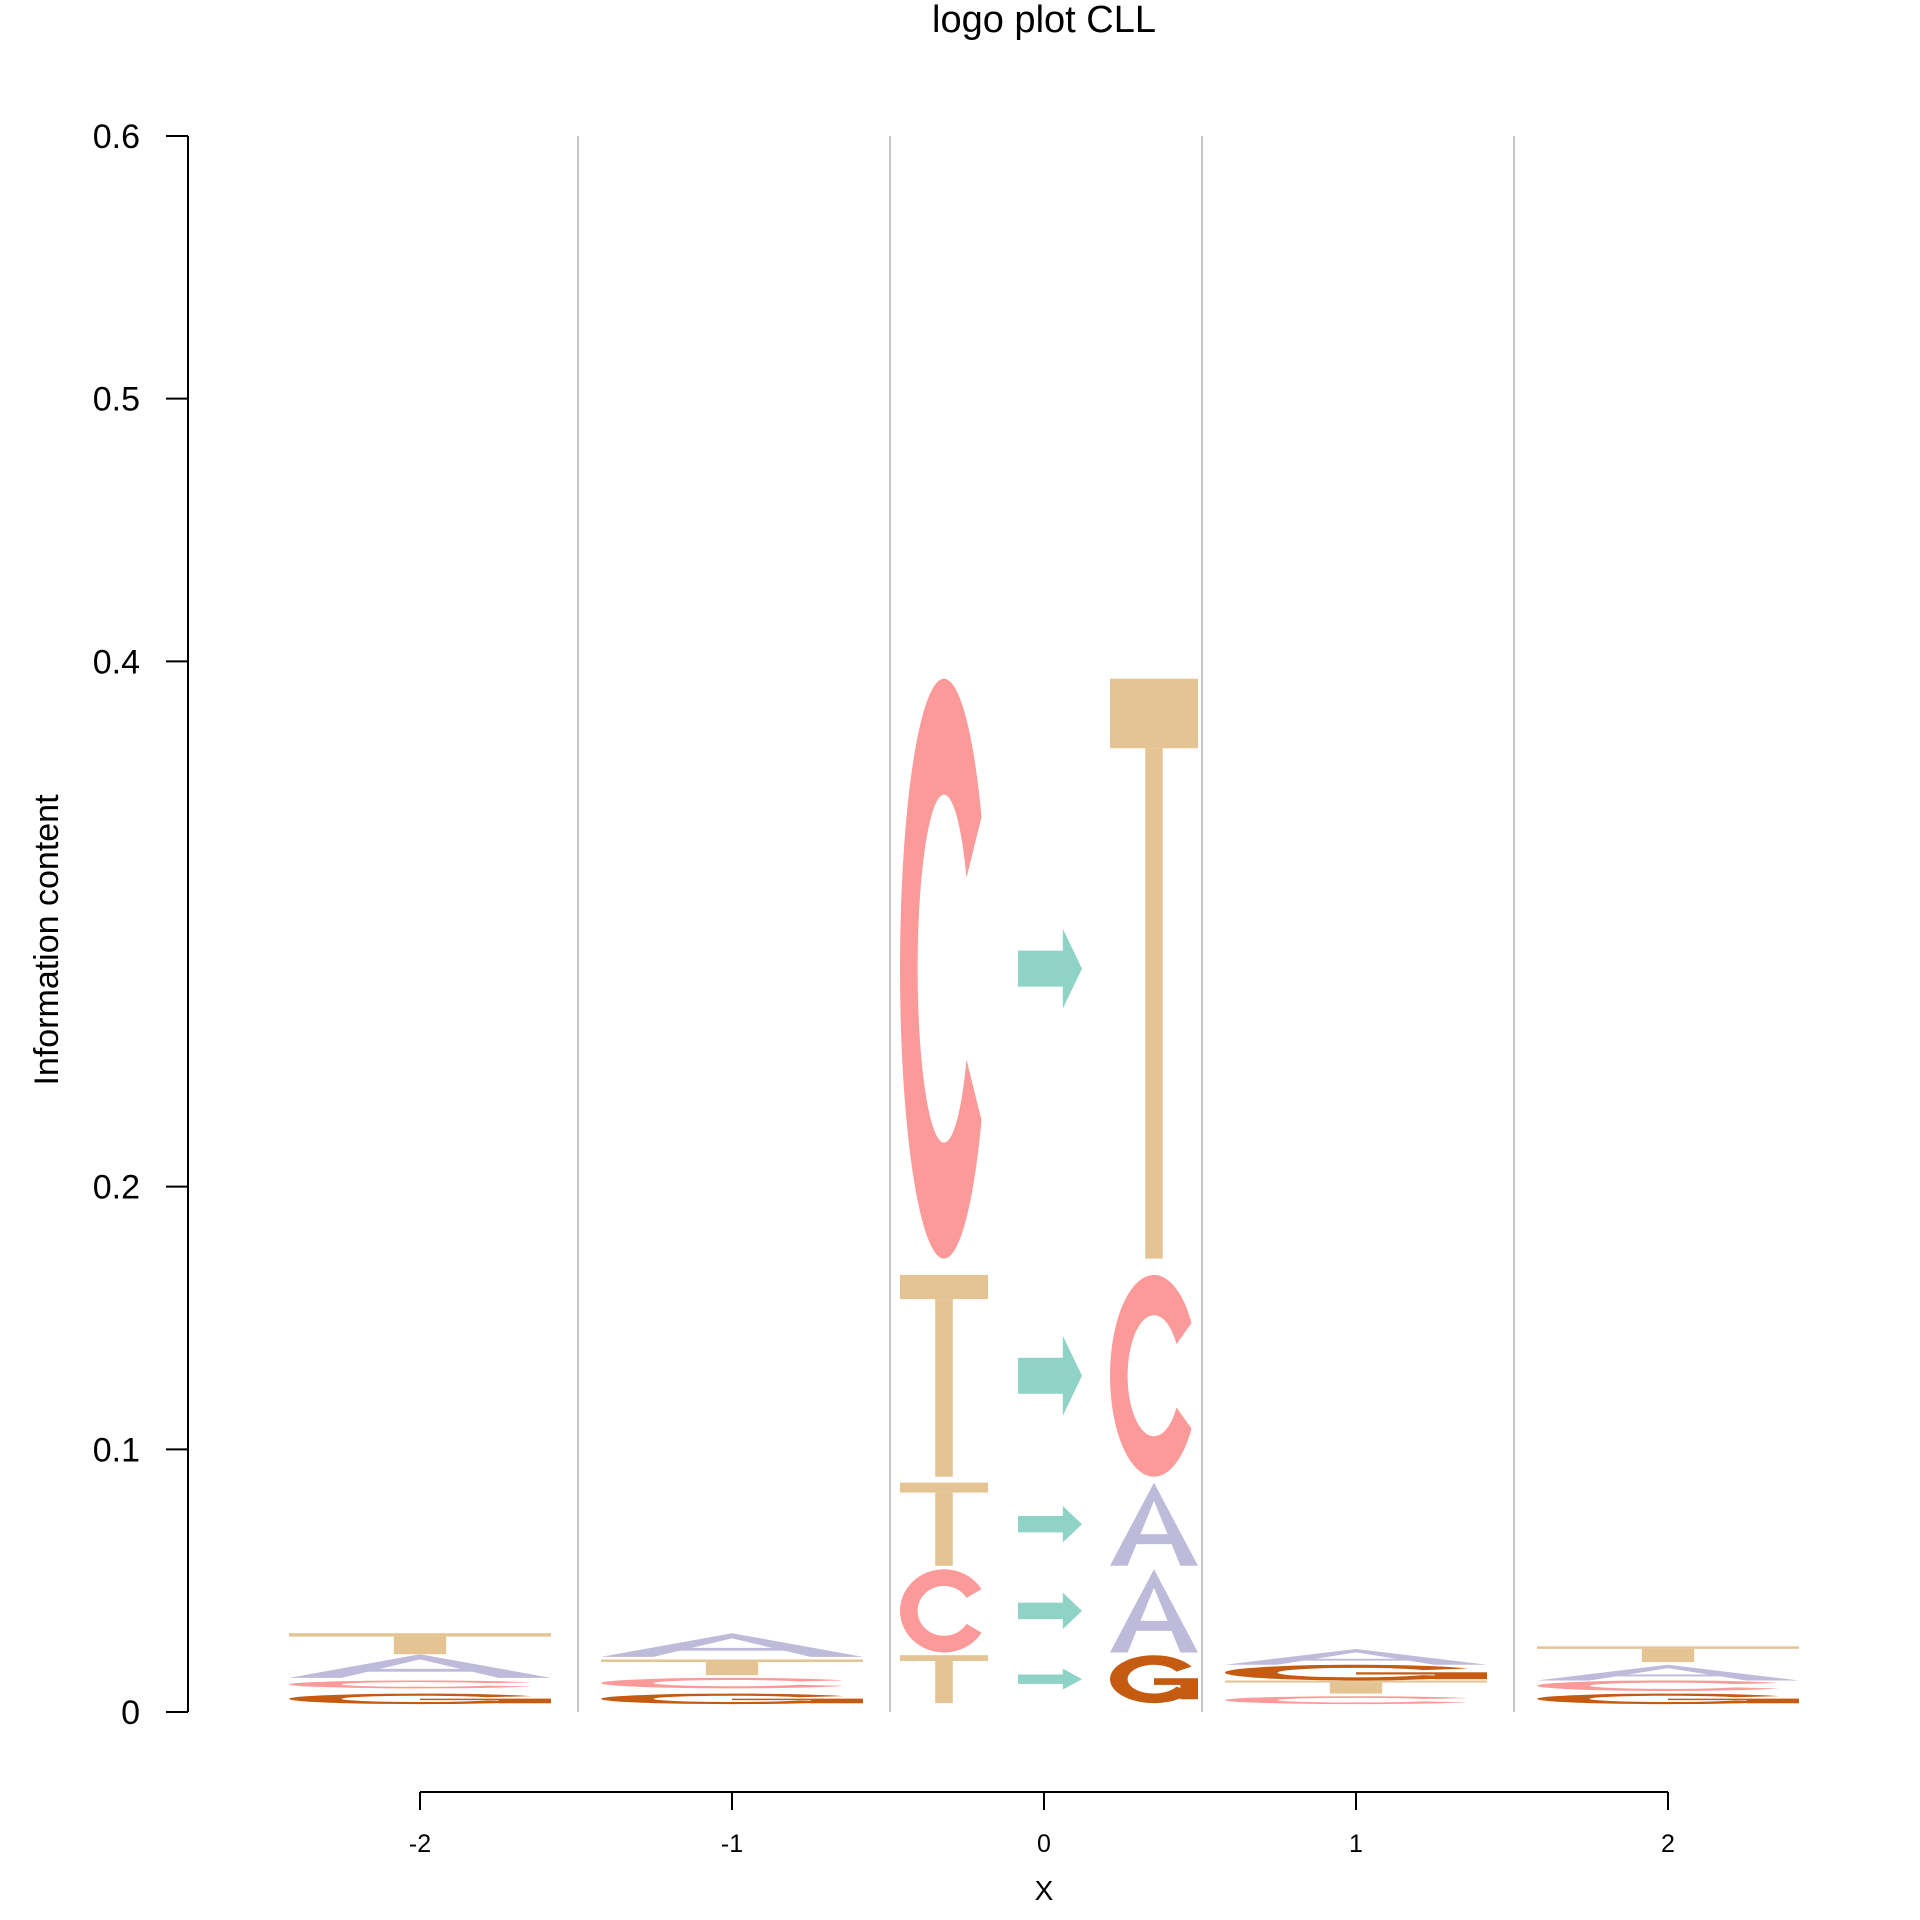  Describe the element at coordinates (116, 137) in the screenshot. I see `y-tick-label: 0.6` at that location.